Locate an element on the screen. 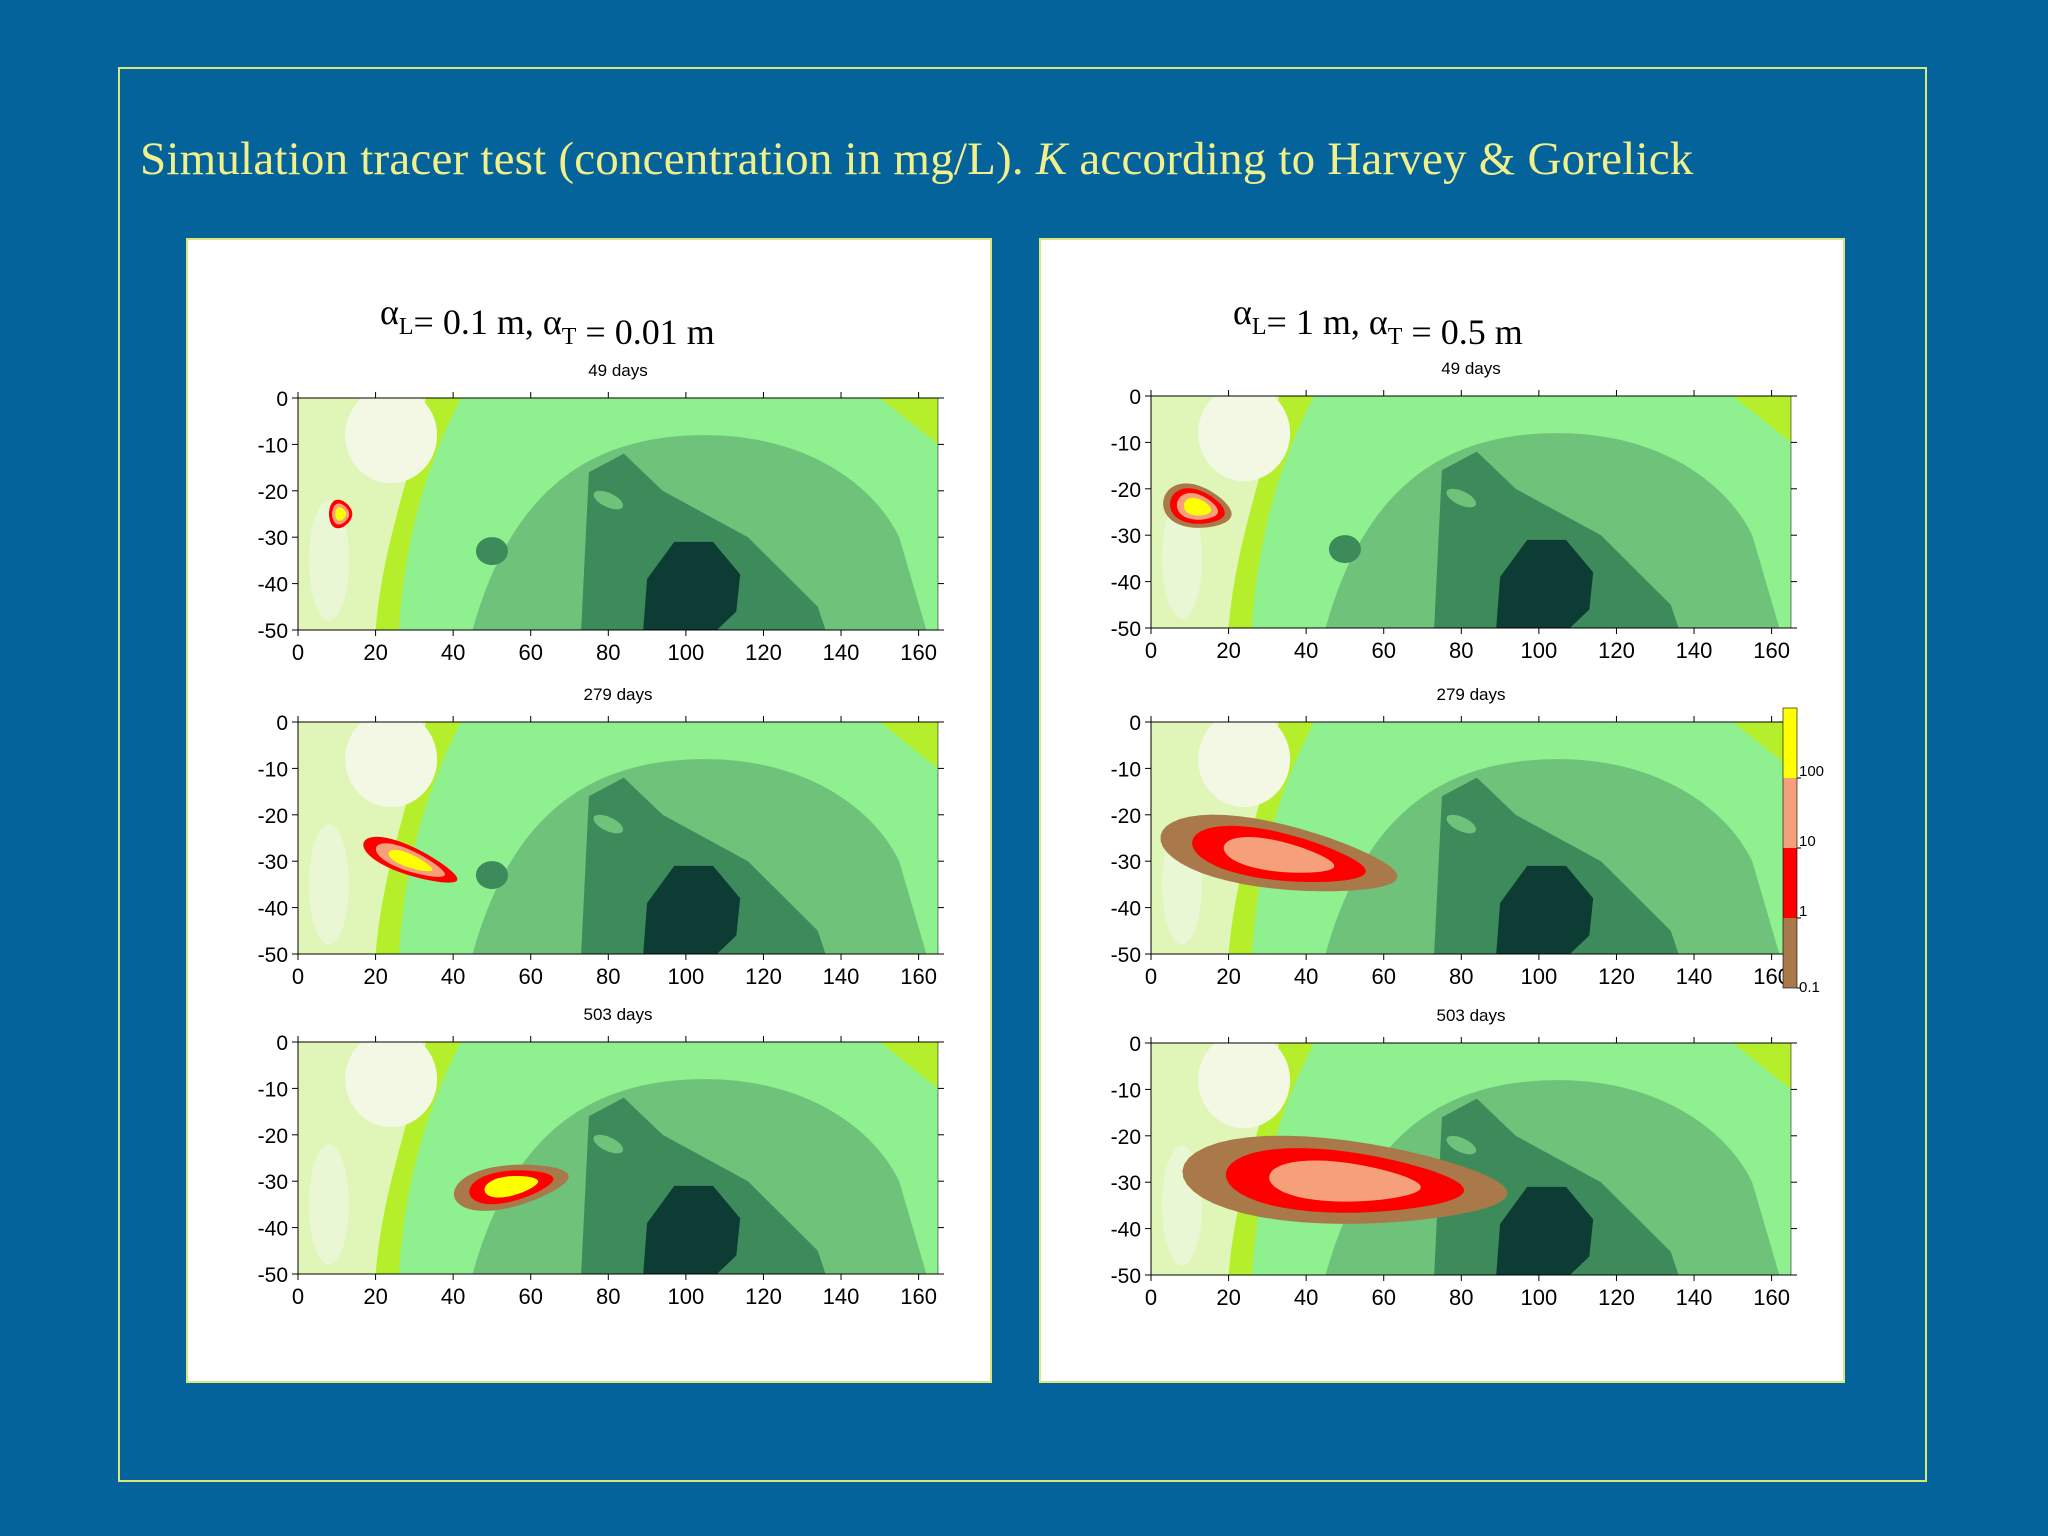  legend-swatch is located at coordinates (1790, 953).